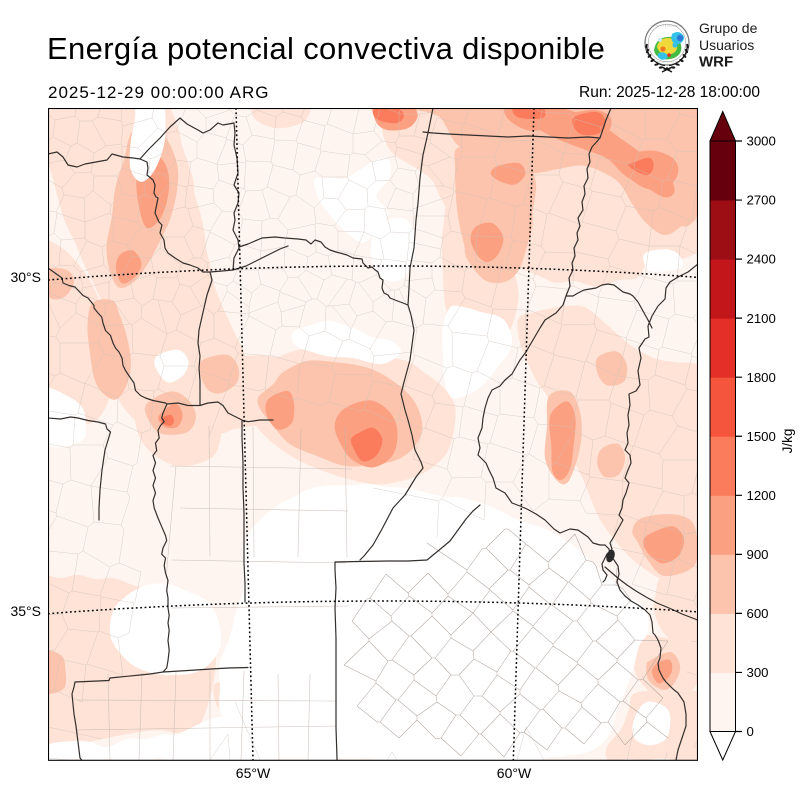 The width and height of the screenshot is (800, 800). I want to click on svg-text: Grupo de, so click(728, 28).